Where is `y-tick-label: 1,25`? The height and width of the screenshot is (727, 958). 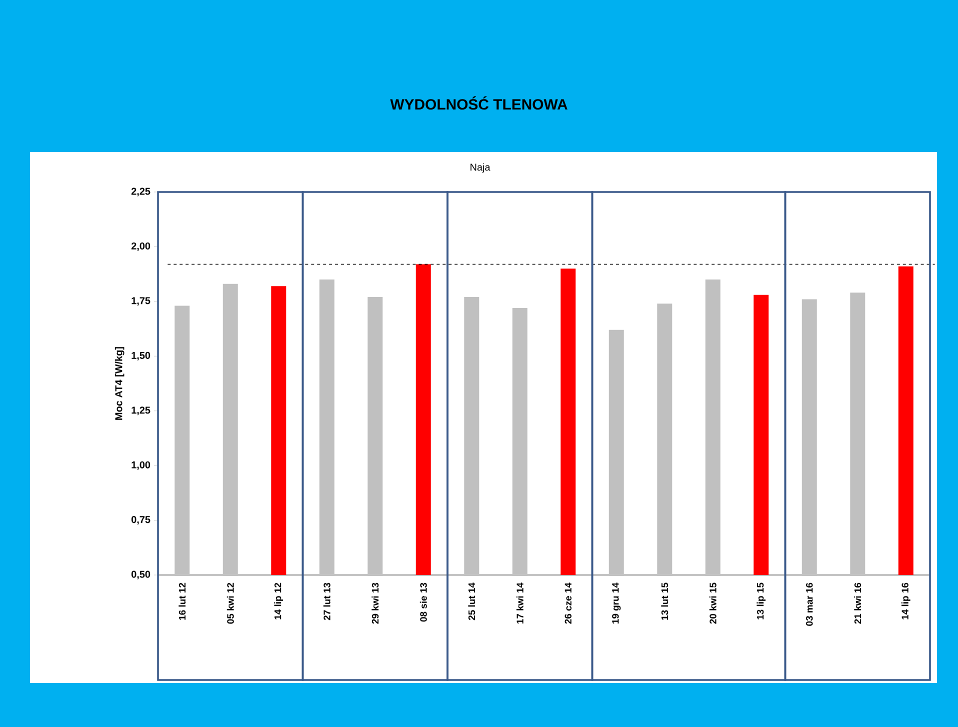 y-tick-label: 1,25 is located at coordinates (141, 411).